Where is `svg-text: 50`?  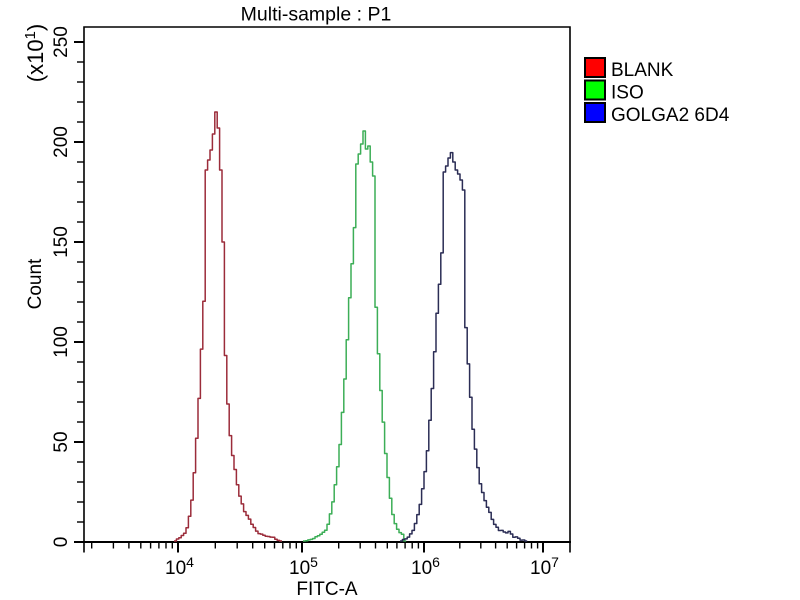
svg-text: 50 is located at coordinates (61, 441).